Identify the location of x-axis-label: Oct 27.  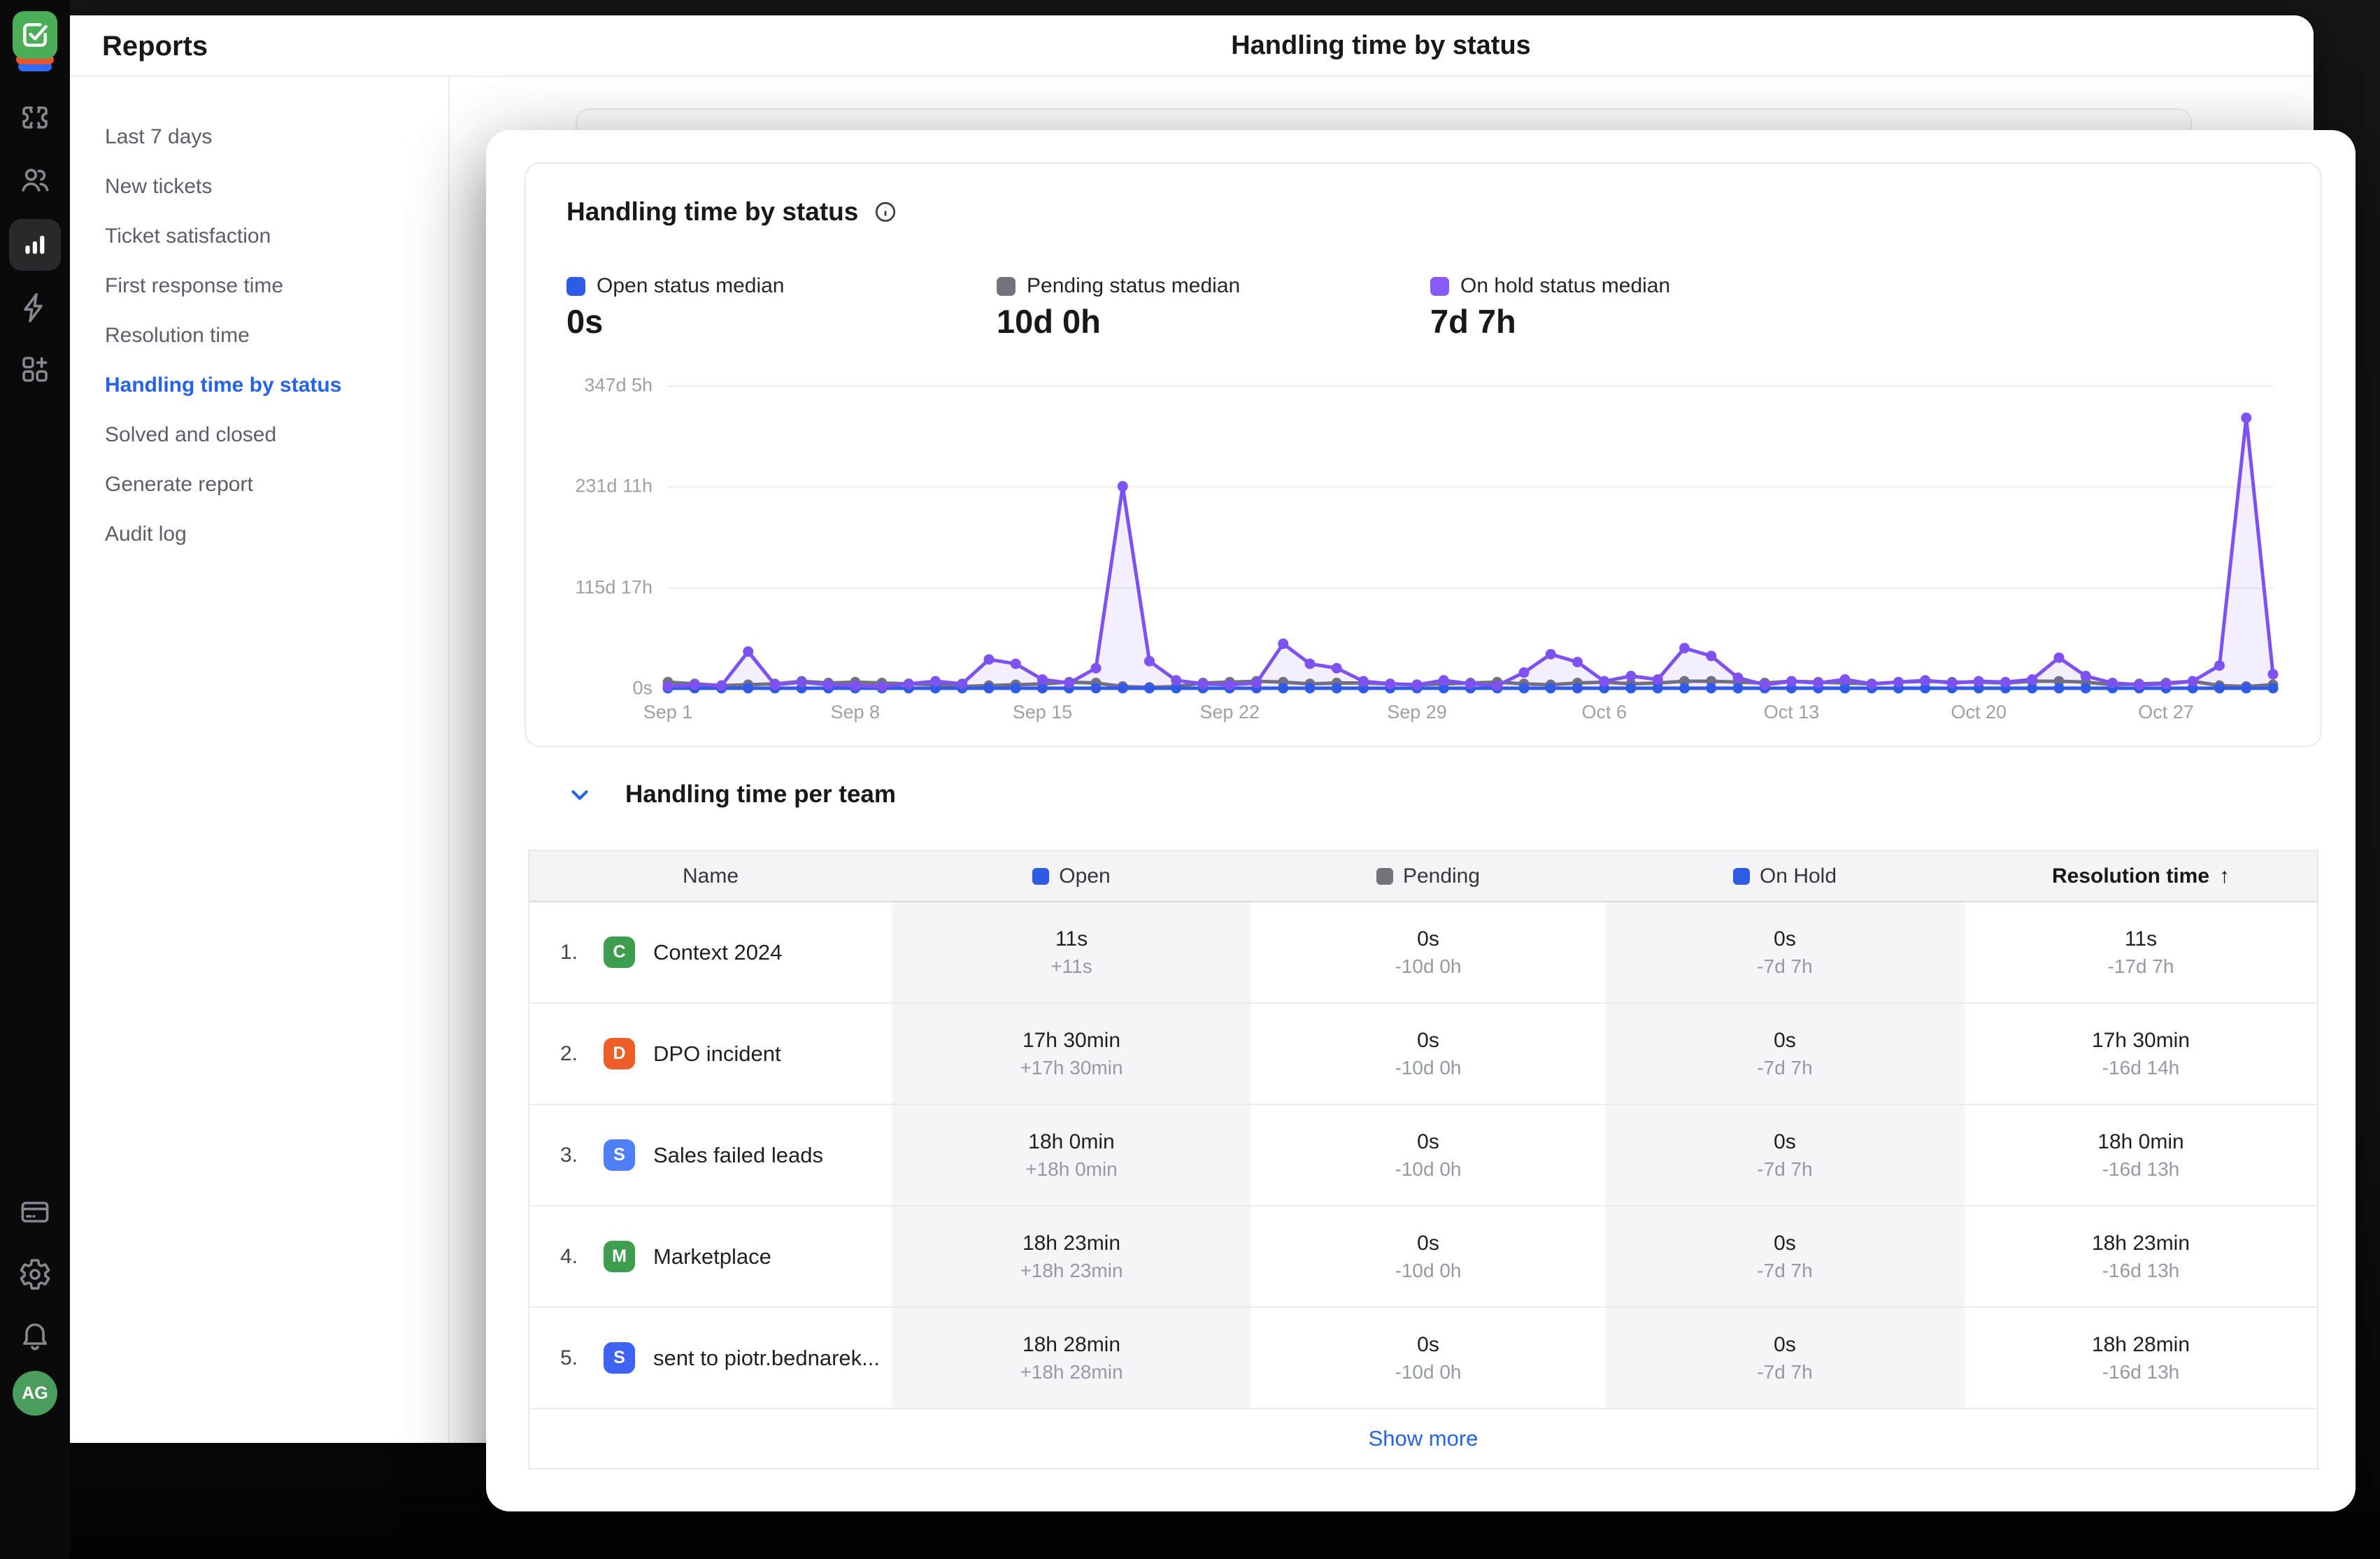
(2166, 712).